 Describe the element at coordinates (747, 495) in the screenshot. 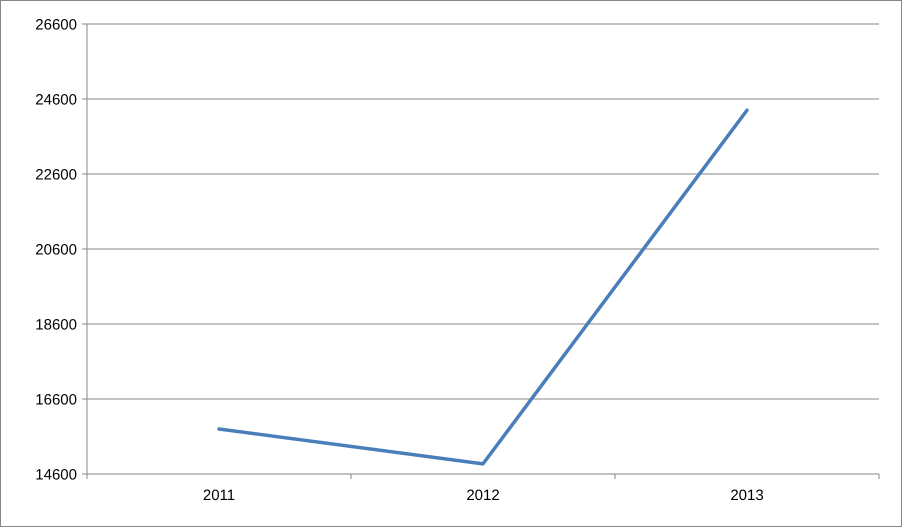

I see `x-tick-label: 2013` at that location.